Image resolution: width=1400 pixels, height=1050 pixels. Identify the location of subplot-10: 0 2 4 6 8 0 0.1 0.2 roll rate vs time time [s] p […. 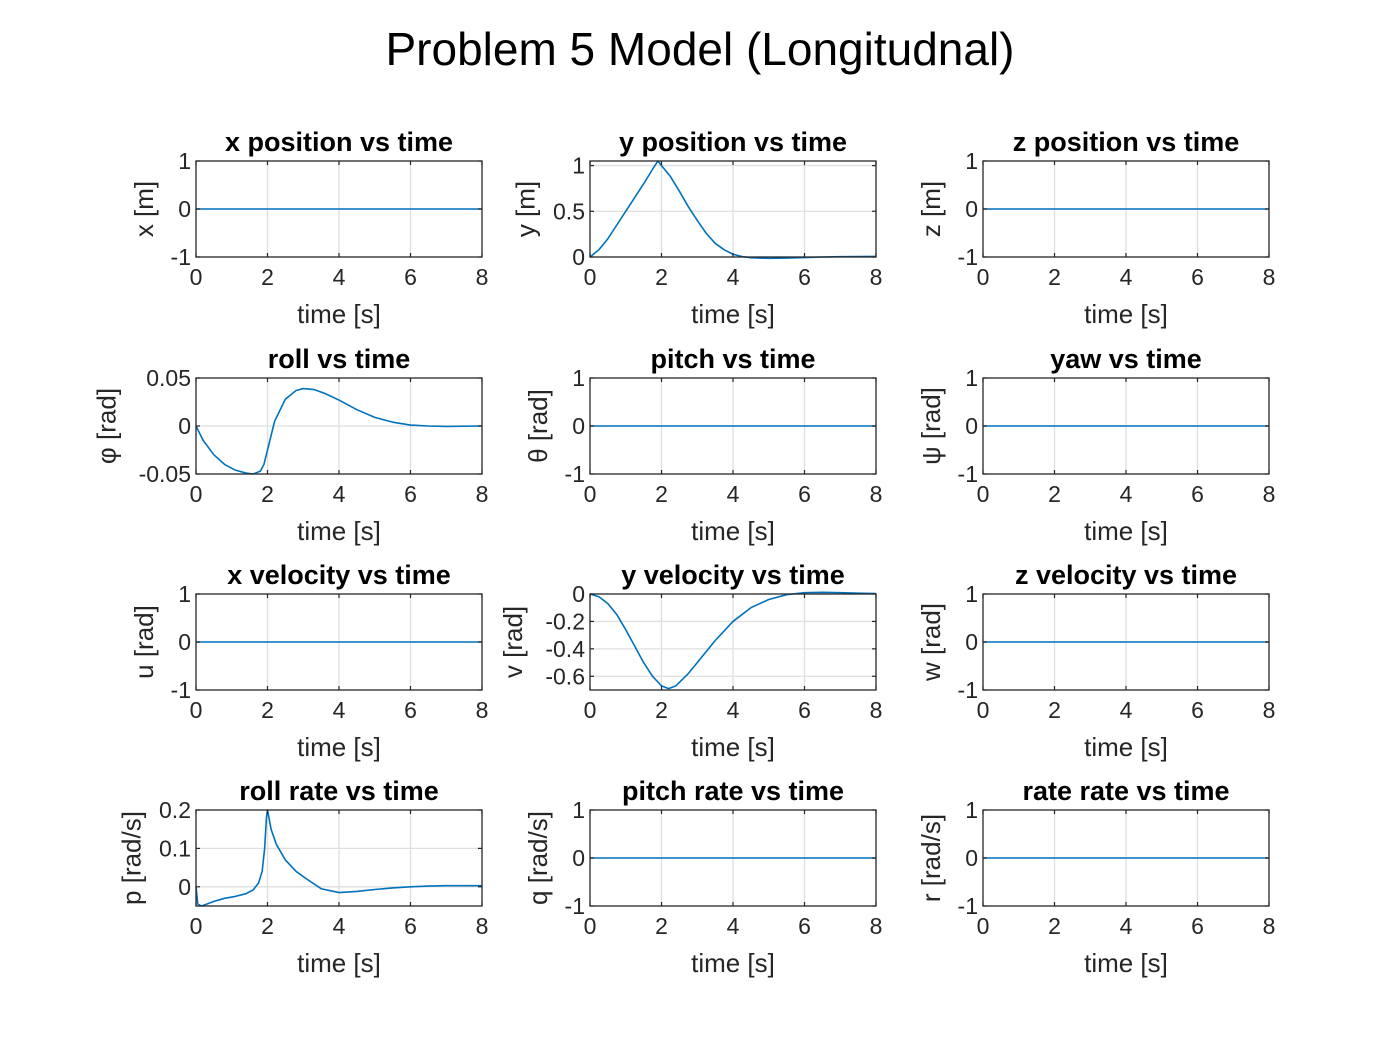
(303, 877).